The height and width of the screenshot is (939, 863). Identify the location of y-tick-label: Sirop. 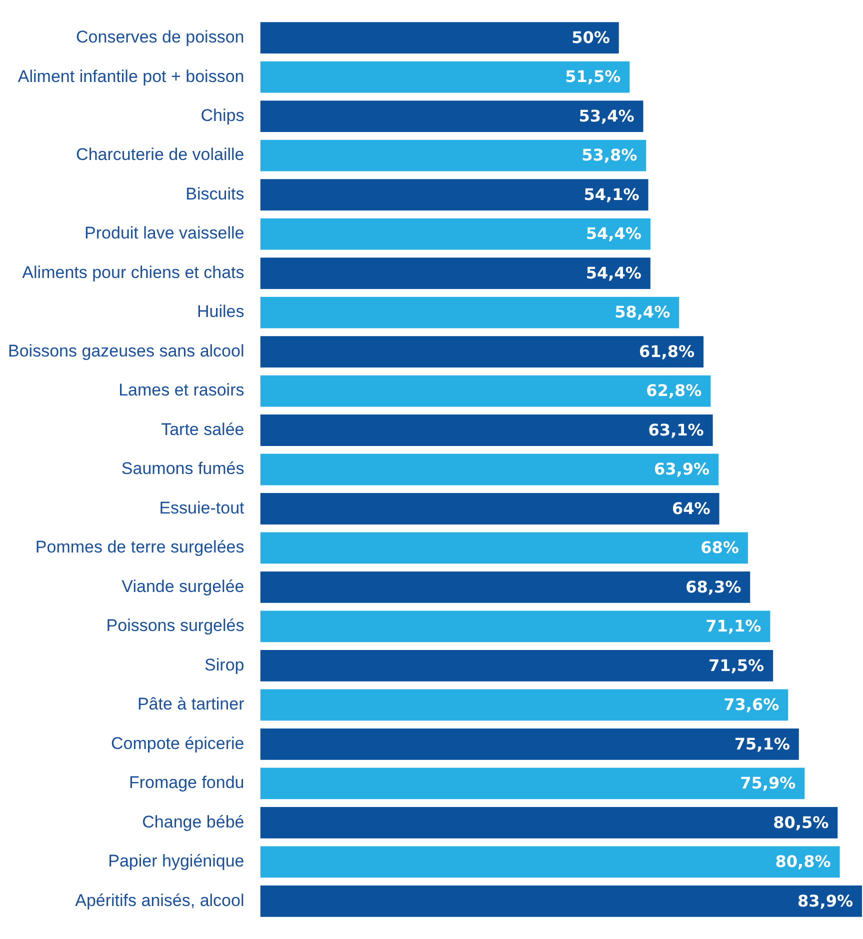
(224, 664).